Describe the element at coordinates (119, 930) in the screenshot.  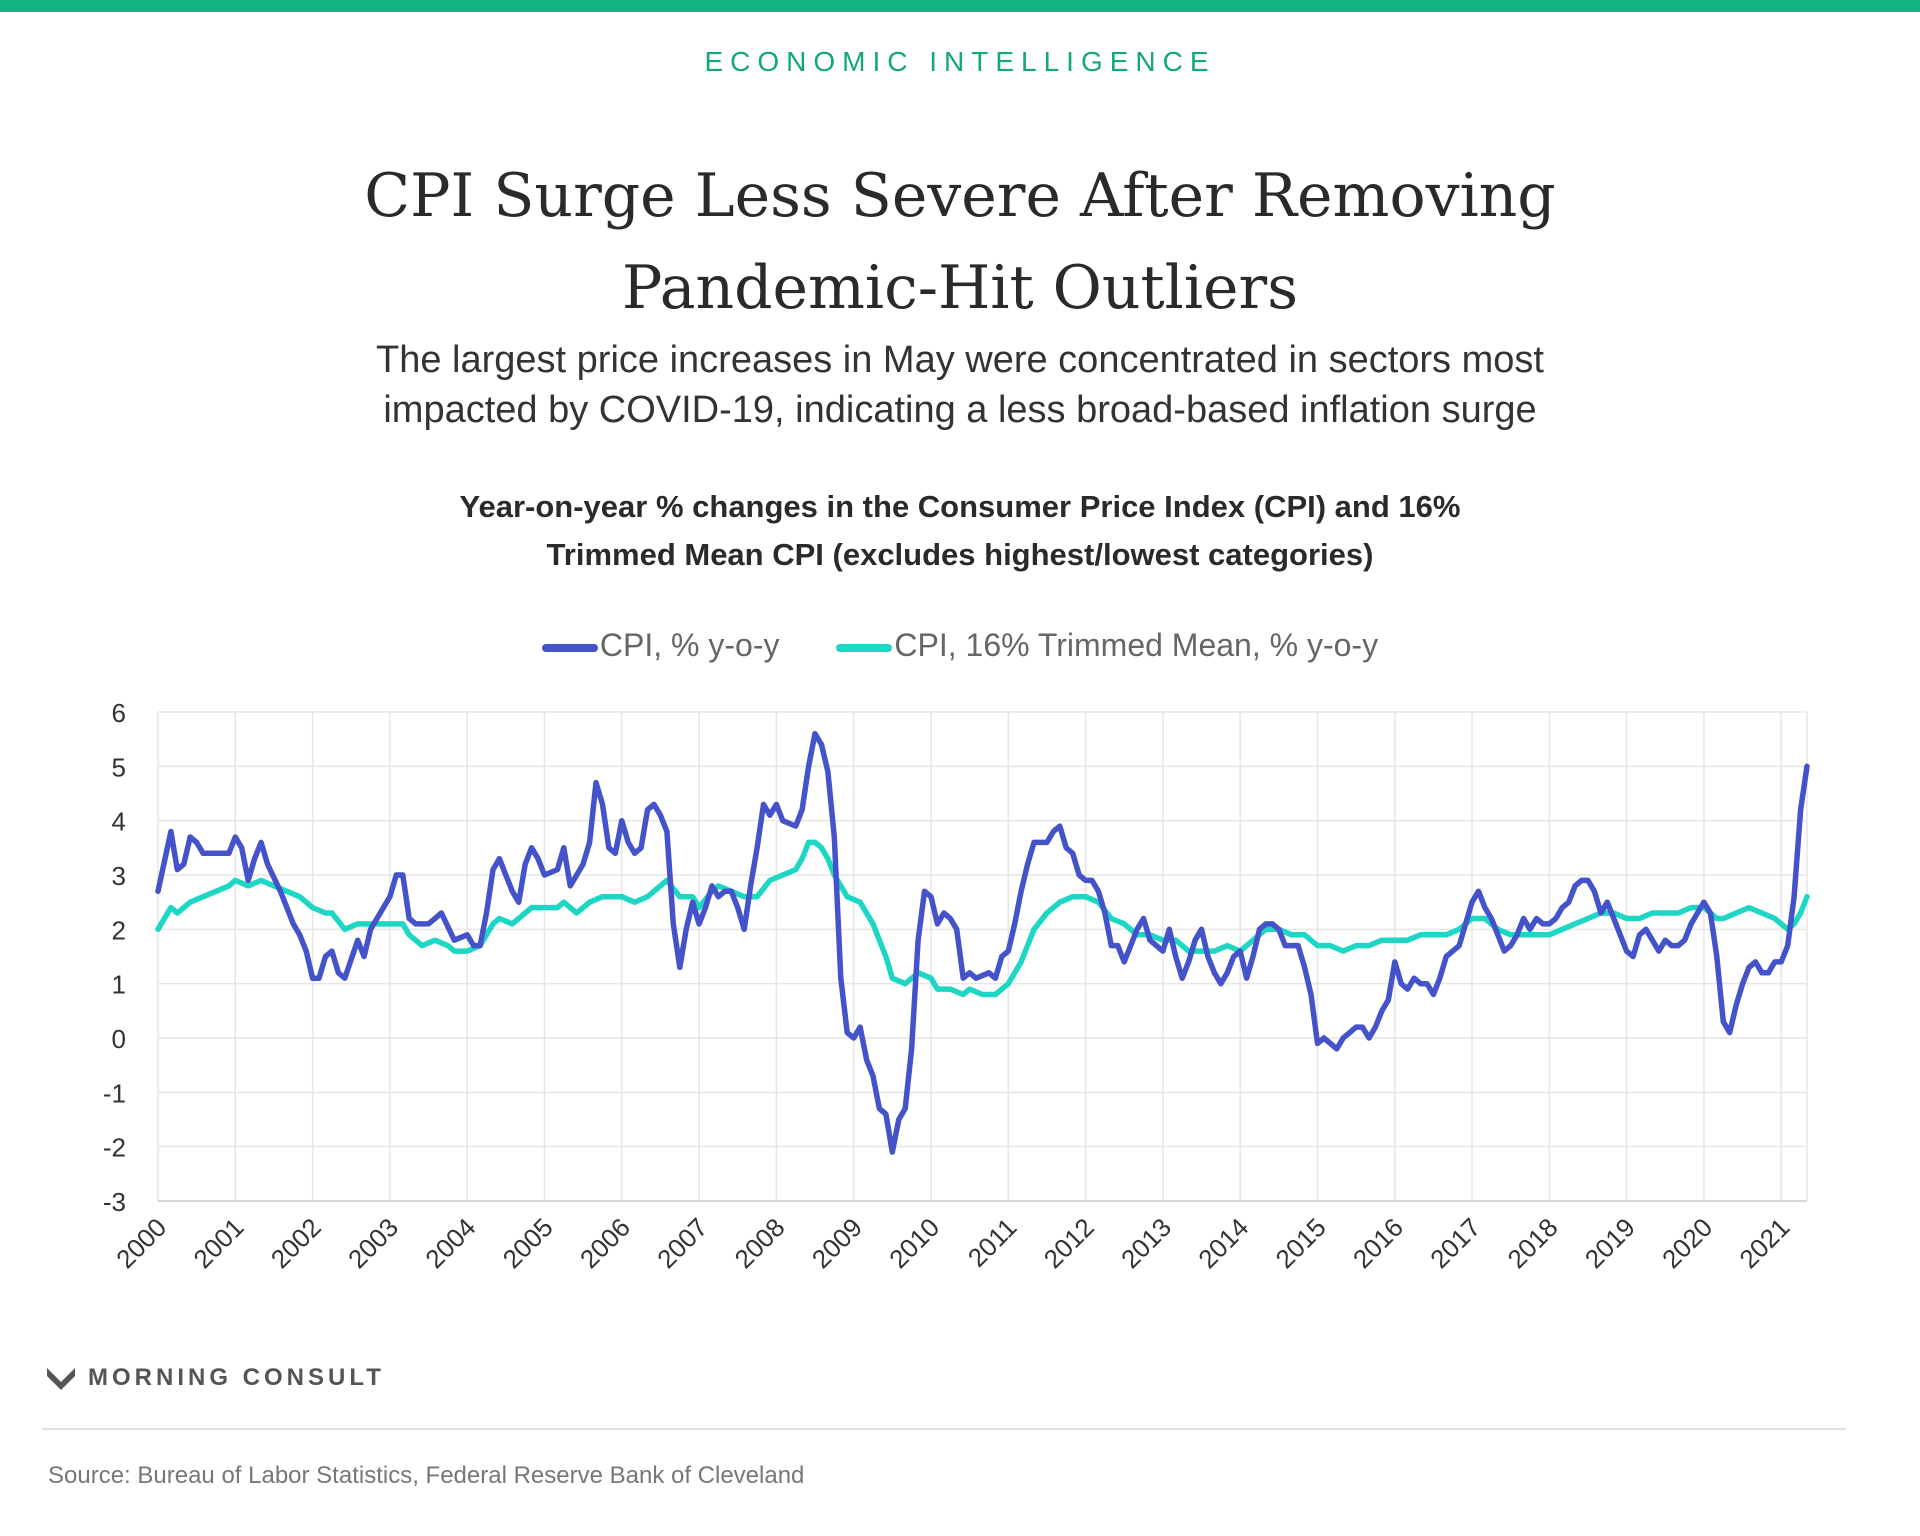
I see `y-tick-label: 2` at that location.